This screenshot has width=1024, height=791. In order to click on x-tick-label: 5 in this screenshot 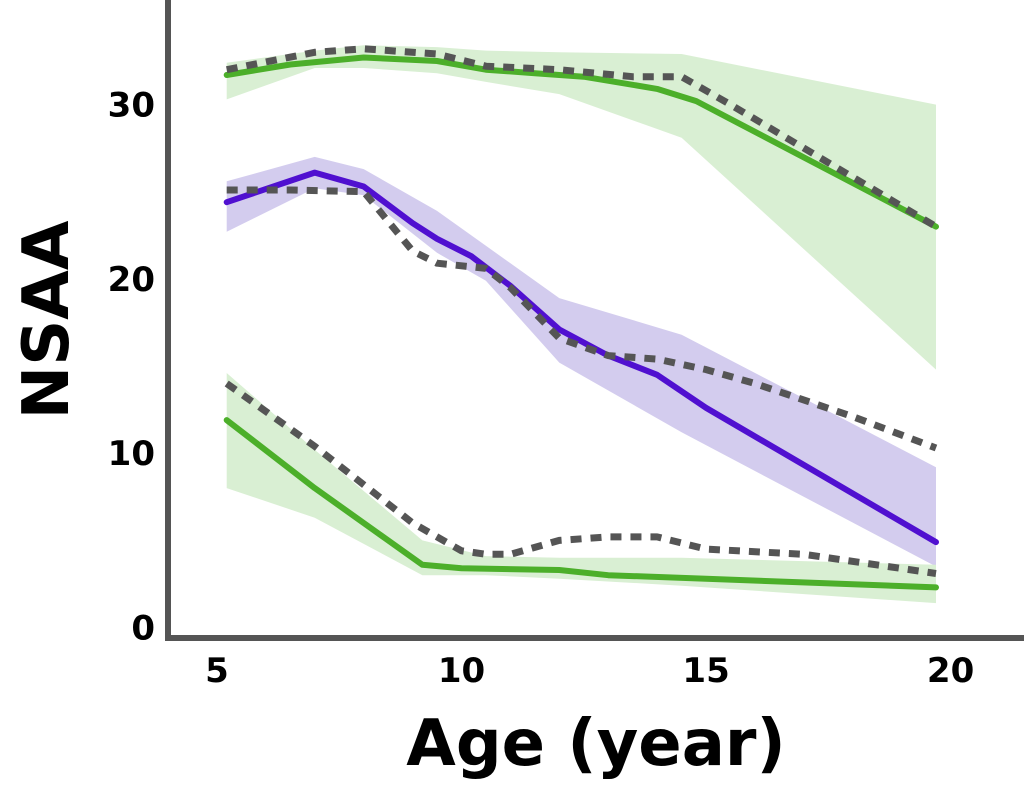, I will do `click(217, 671)`.